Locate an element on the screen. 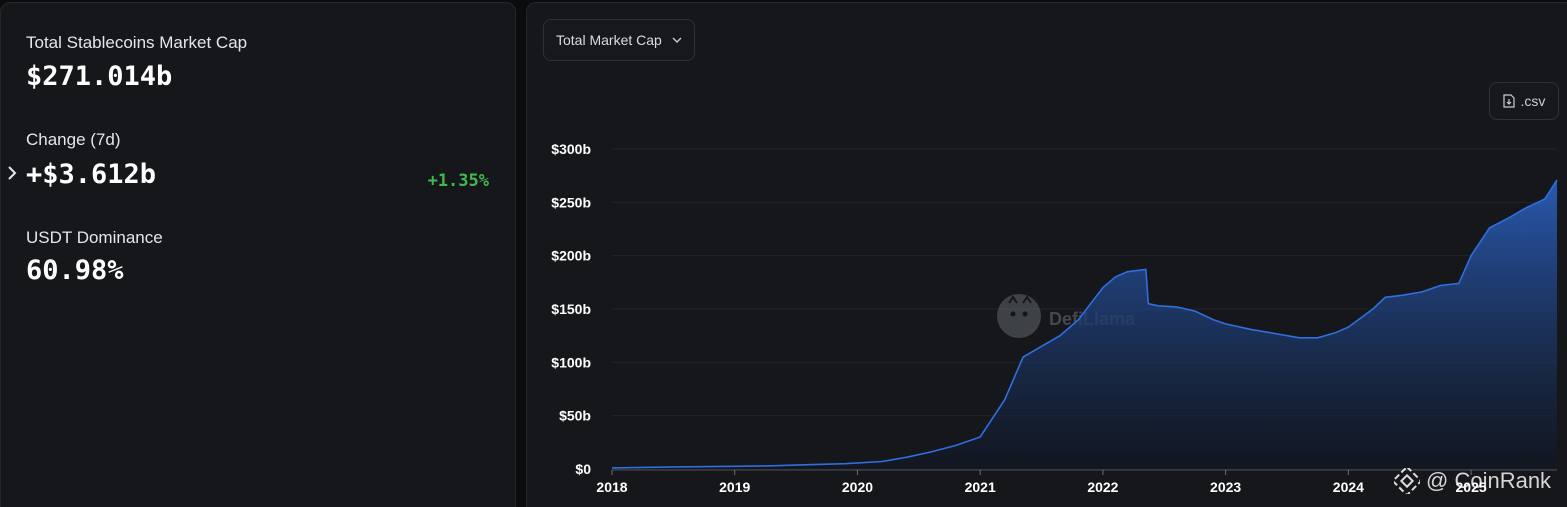  y-tick-label: $200b is located at coordinates (571, 256).